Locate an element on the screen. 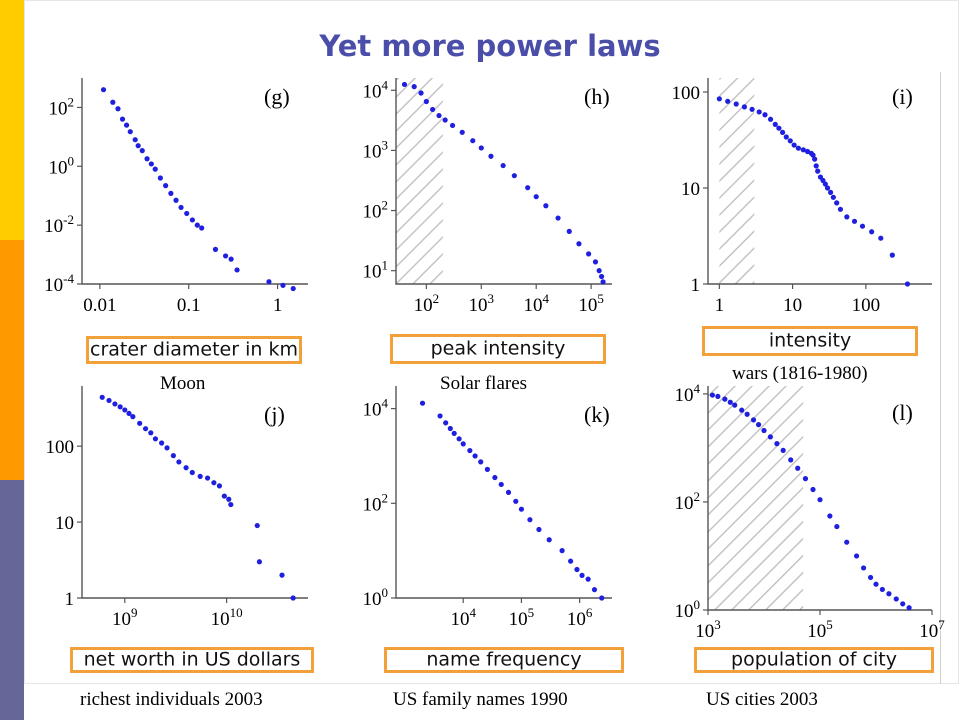 Image resolution: width=960 pixels, height=720 pixels. x-tick-label: 100 is located at coordinates (866, 305).